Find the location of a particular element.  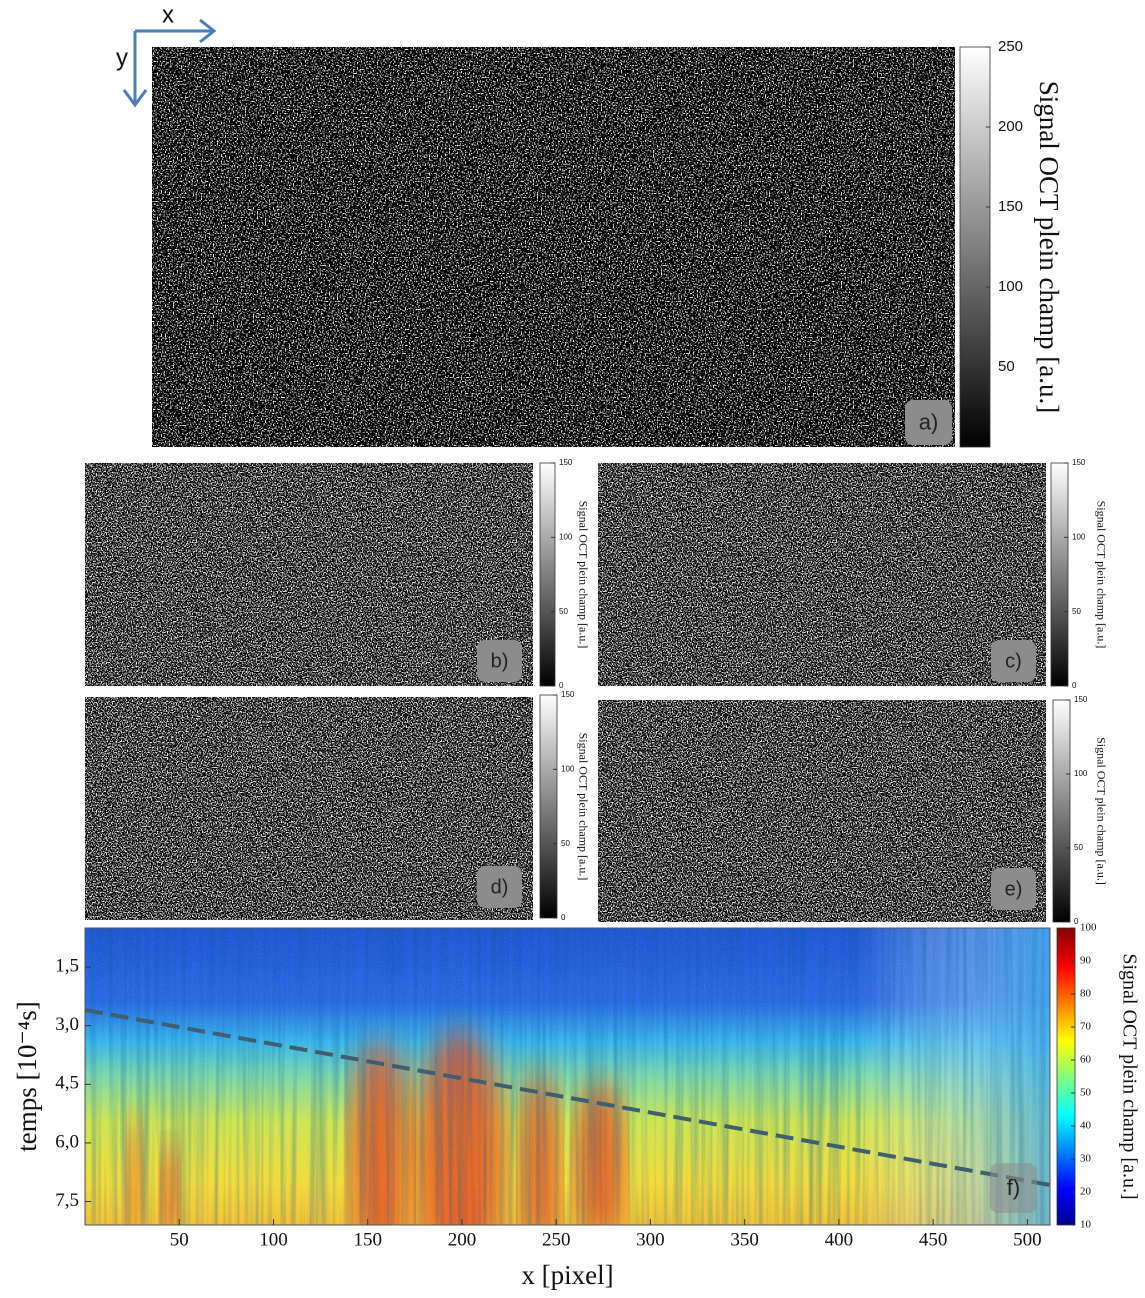

panel-label: a) is located at coordinates (929, 421).